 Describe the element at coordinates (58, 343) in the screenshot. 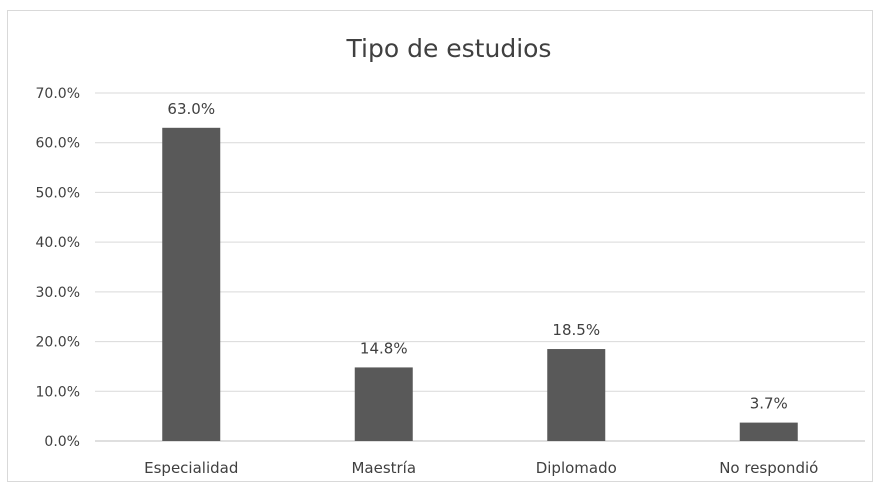

I see `y-tick-label: 20.0%` at that location.